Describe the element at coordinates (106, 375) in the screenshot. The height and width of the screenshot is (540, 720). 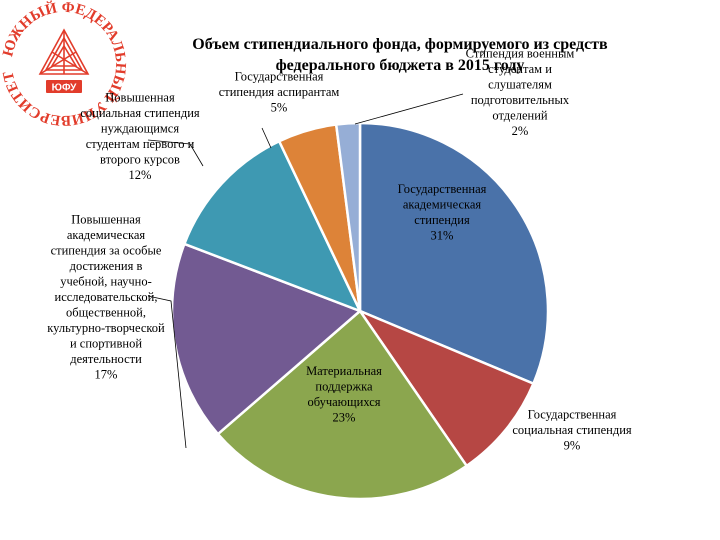
I see `slice-label-line: 17%` at that location.